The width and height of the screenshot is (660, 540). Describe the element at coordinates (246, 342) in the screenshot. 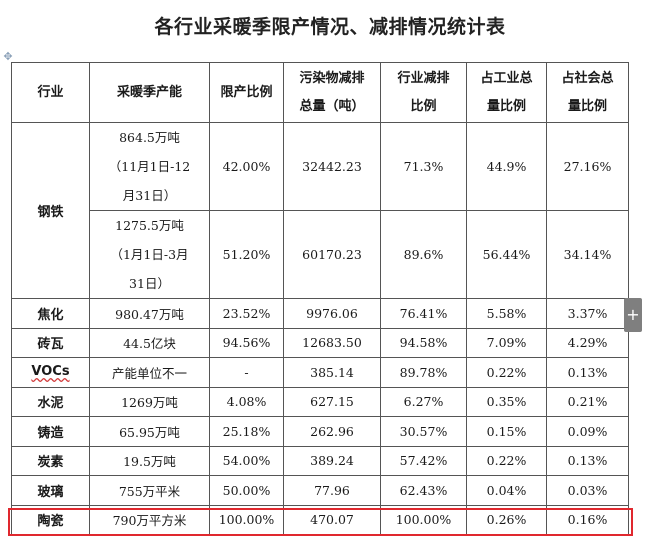

I see `cell-limit: 94.56%` at that location.